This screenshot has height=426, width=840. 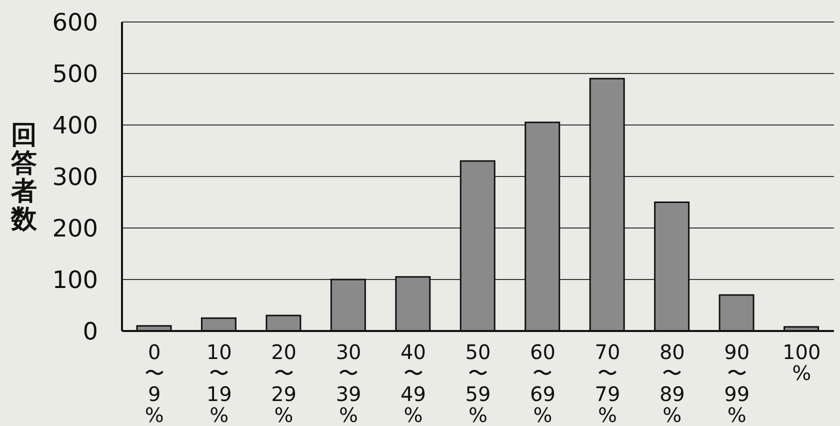 I want to click on x-tick-label: 90〜99%, so click(x=737, y=383).